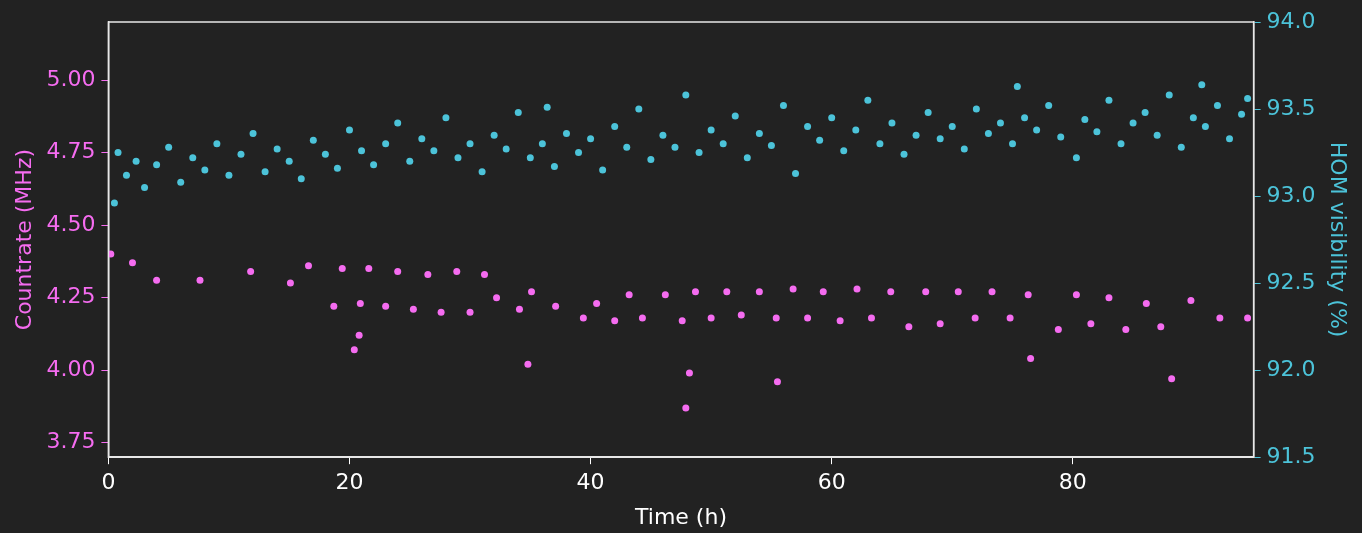  Describe the element at coordinates (71, 78) in the screenshot. I see `y-tick-label: 5.00` at that location.